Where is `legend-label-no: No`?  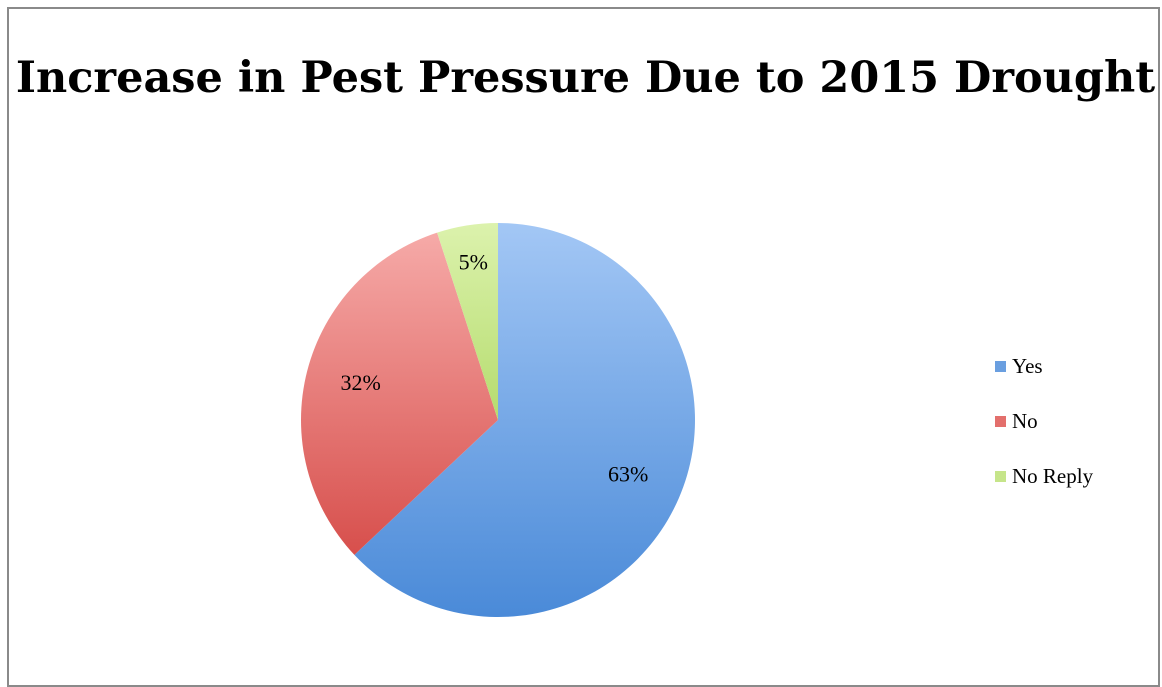 legend-label-no: No is located at coordinates (1025, 420).